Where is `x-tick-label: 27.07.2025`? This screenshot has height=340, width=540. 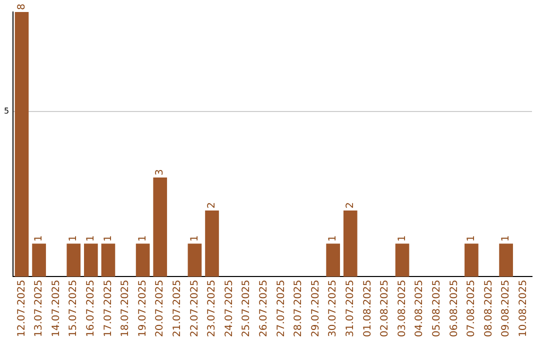
x-tick-label: 27.07.2025 is located at coordinates (281, 309).